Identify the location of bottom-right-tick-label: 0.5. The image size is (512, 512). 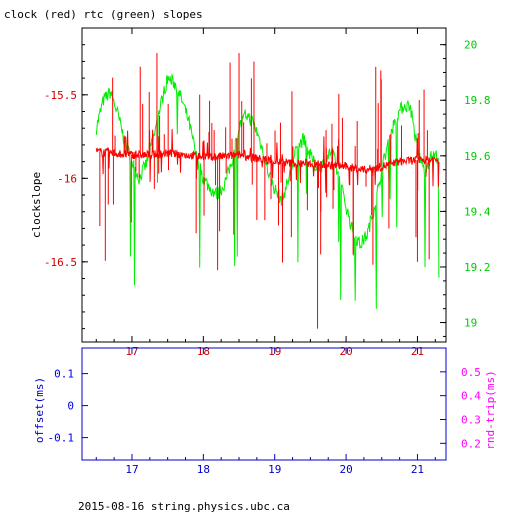
(471, 372).